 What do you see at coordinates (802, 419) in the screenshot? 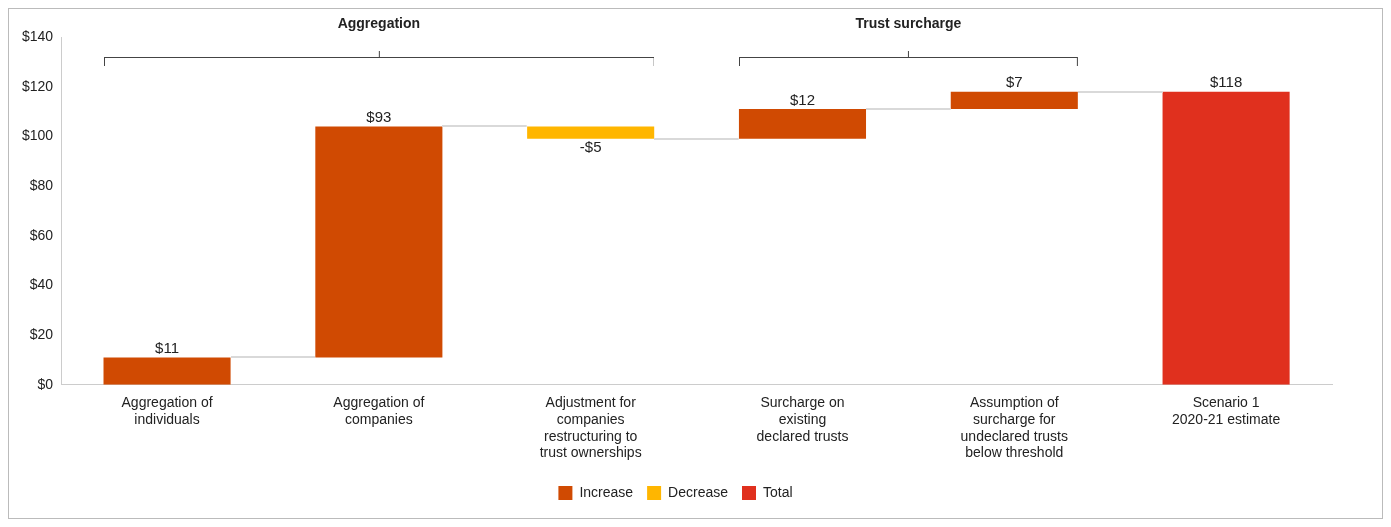
I see `x-tick-label: Surcharge on existing declared trusts` at bounding box center [802, 419].